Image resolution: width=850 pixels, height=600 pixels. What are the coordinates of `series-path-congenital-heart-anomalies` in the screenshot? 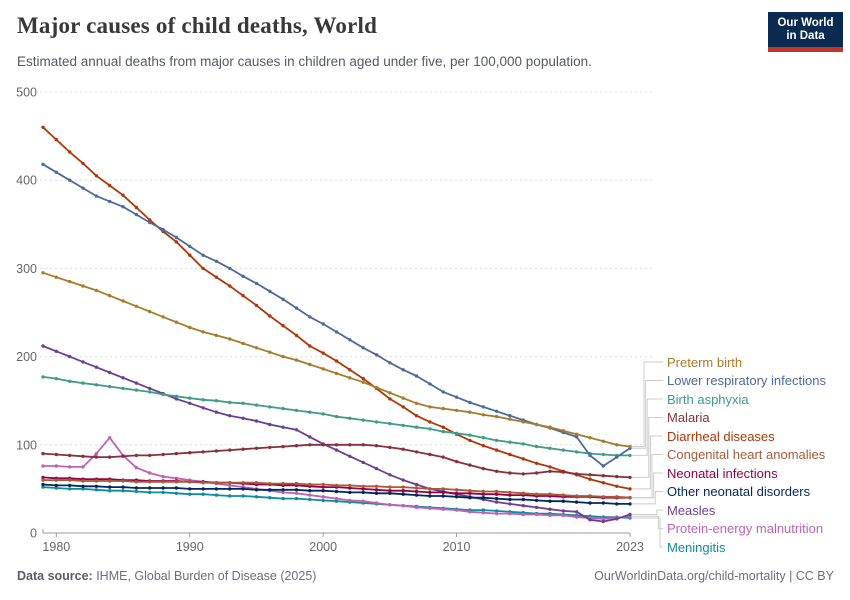 It's located at (336, 489).